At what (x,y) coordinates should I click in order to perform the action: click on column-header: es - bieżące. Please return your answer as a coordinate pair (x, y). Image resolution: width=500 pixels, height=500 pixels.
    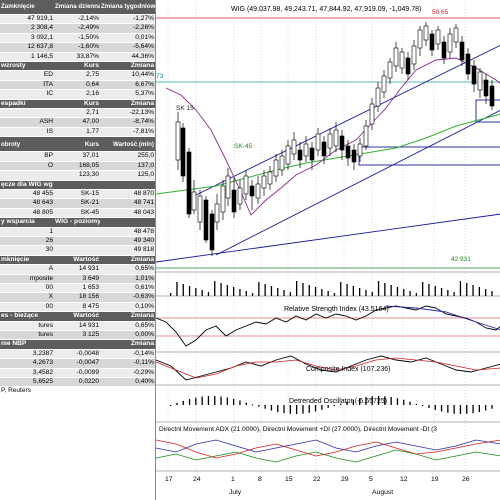
    Looking at the image, I should click on (27, 317).